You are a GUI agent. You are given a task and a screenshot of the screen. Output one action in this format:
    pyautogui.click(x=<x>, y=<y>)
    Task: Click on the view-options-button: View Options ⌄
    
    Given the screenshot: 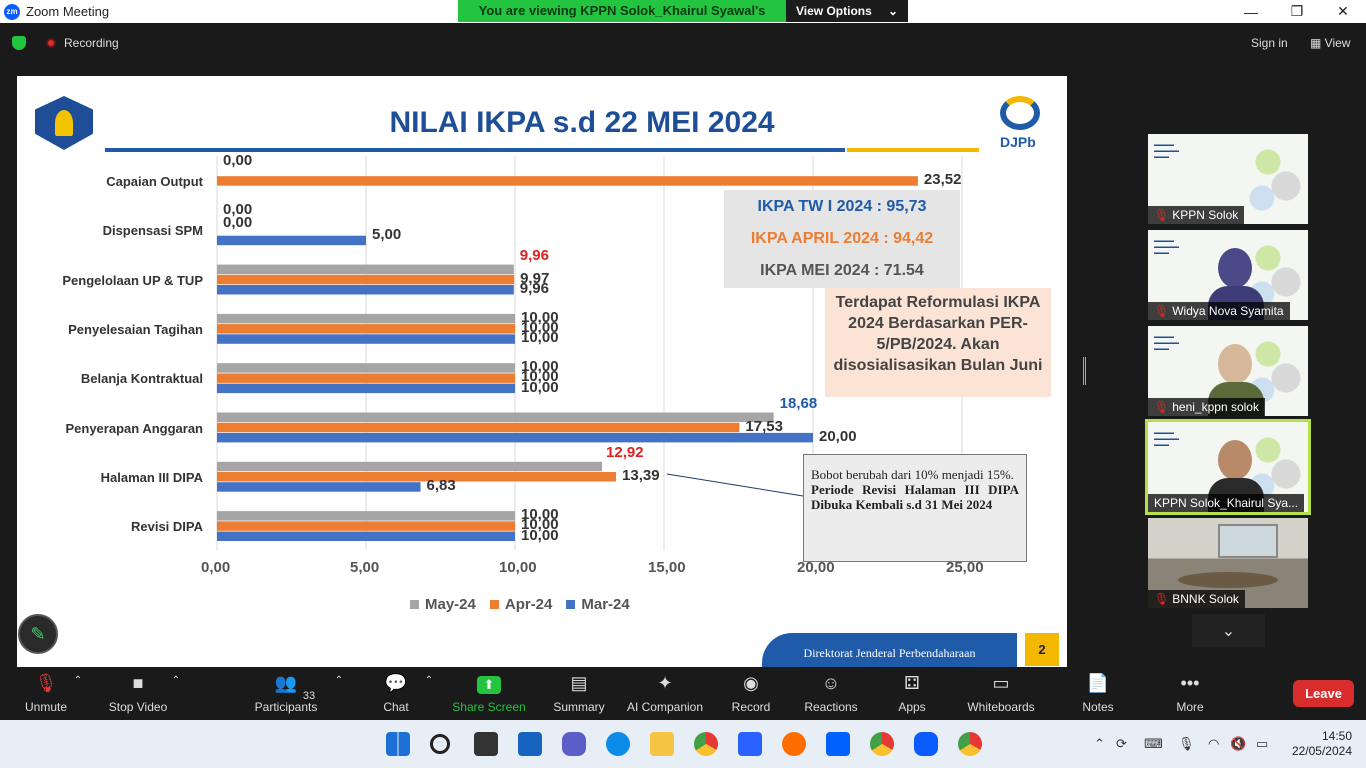 What is the action you would take?
    pyautogui.click(x=847, y=11)
    